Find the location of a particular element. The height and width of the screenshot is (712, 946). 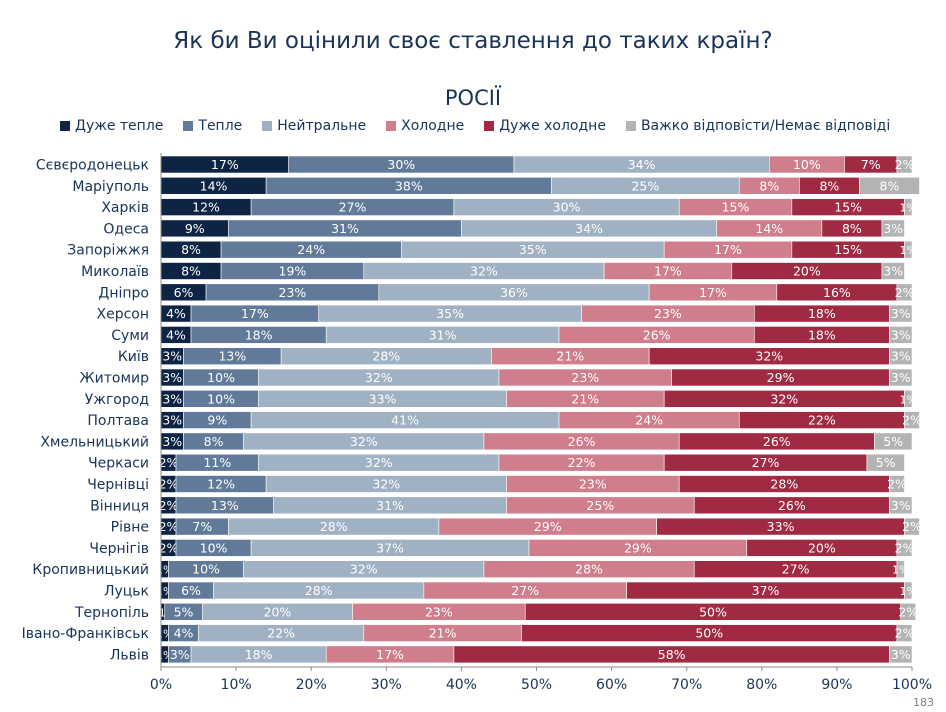

data-label: 13% is located at coordinates (225, 505).